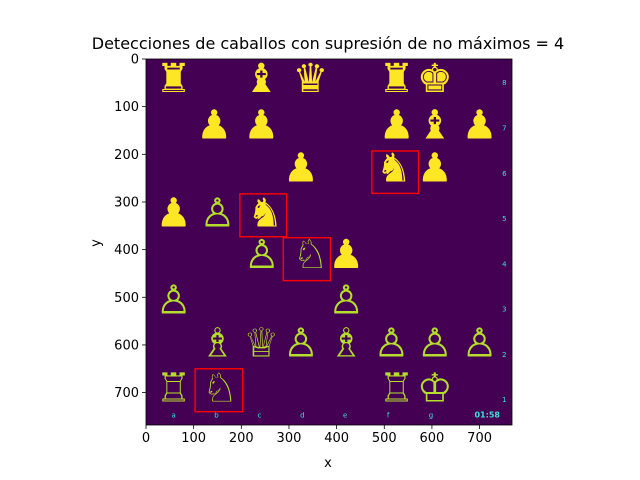 The image size is (640, 480). I want to click on white-piece-30: ♖, so click(397, 389).